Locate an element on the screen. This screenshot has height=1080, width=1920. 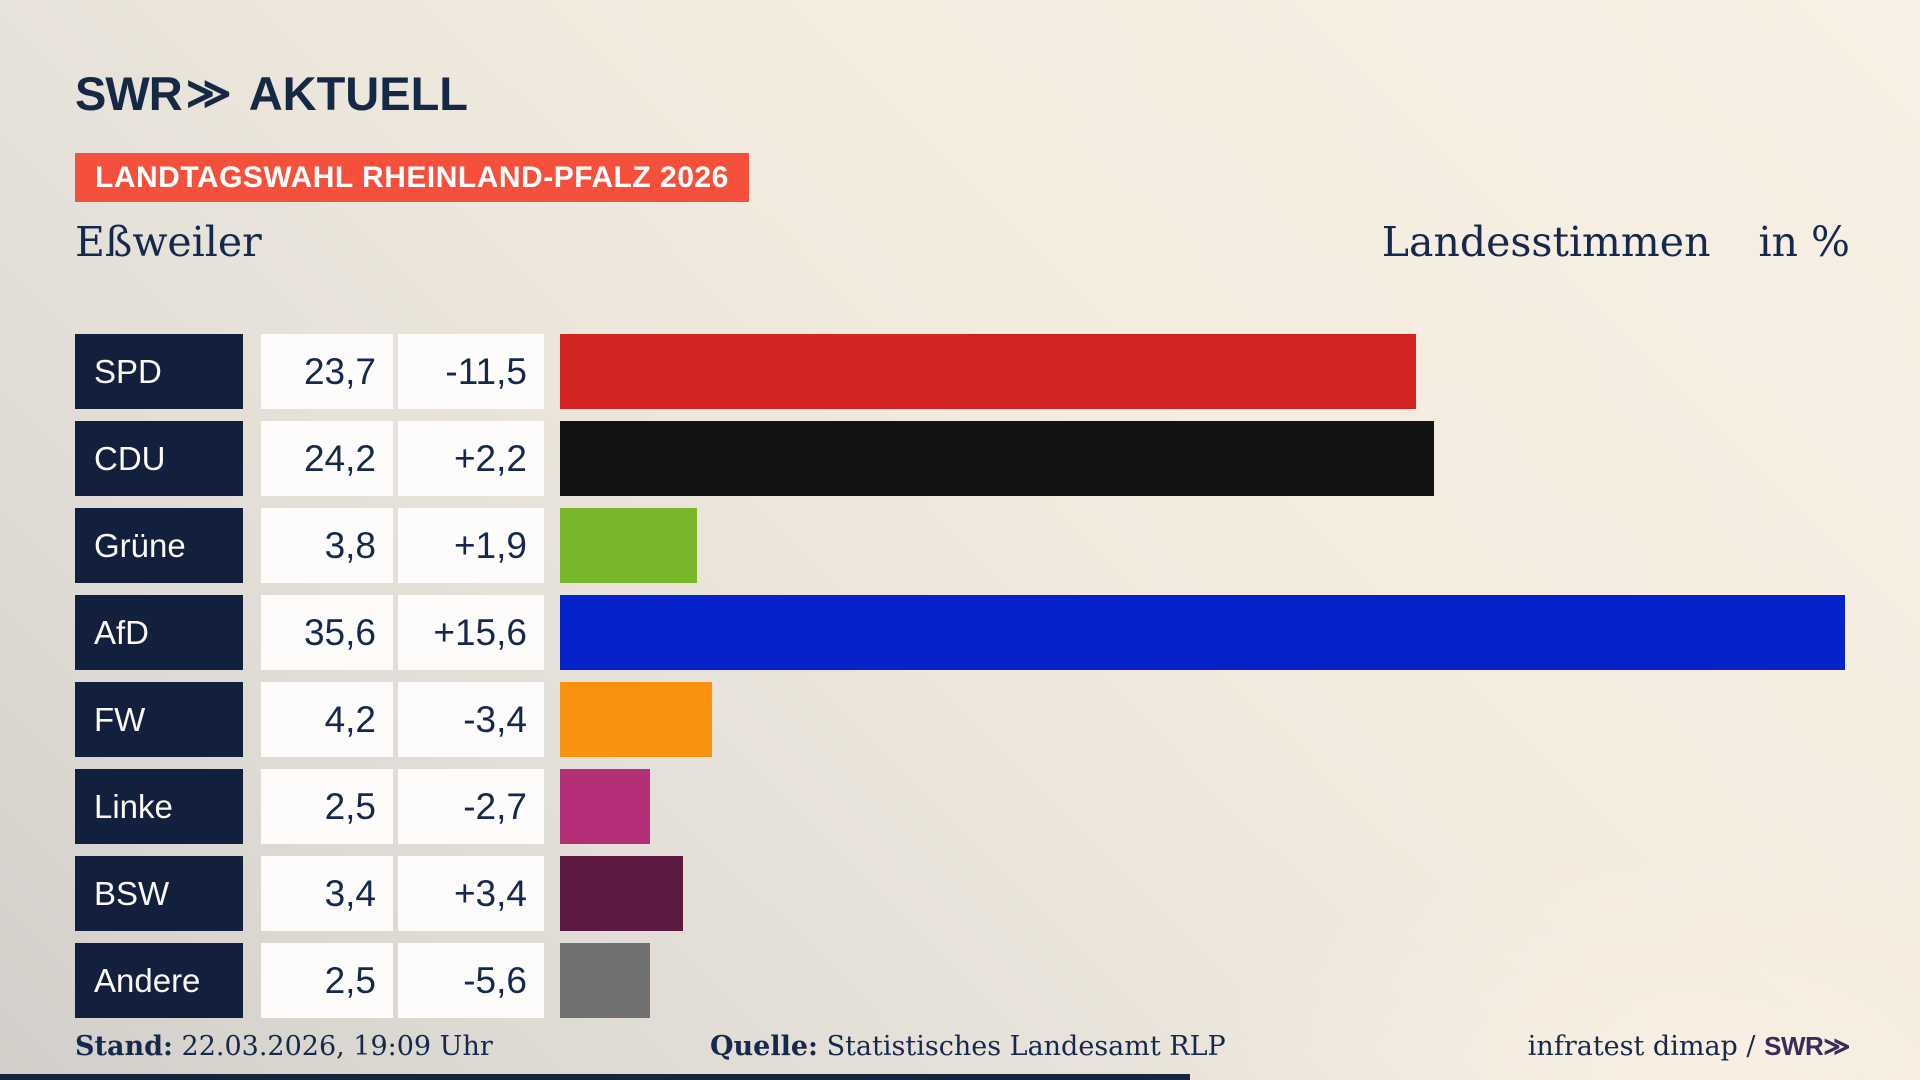
party-change: +1,9 is located at coordinates (471, 545).